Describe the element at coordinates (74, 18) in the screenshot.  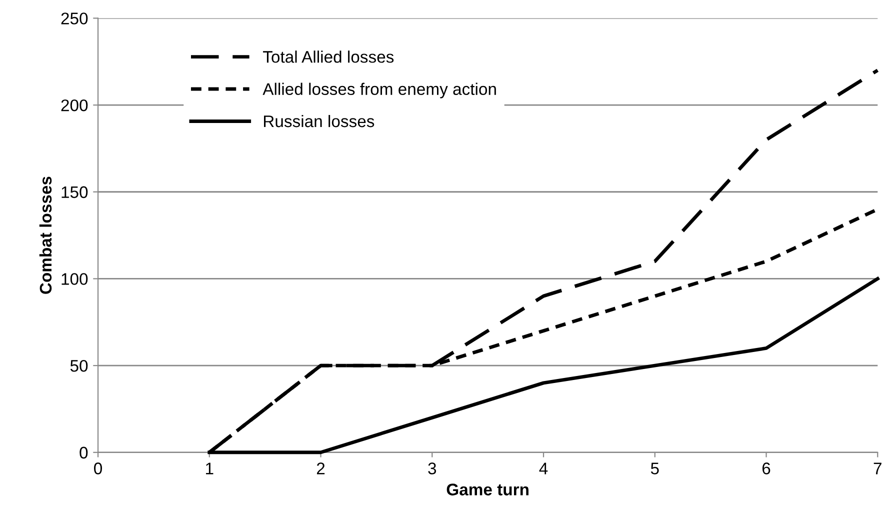
I see `y-tick-label: 250` at that location.